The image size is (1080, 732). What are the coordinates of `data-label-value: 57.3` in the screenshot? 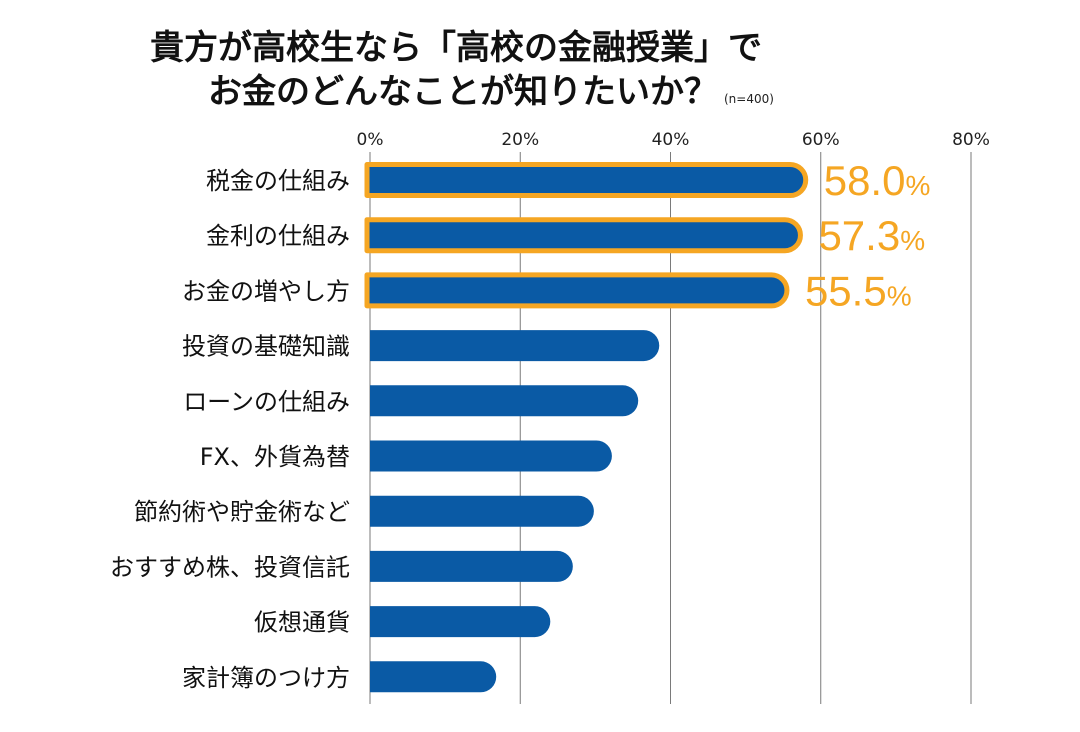 It's located at (859, 235).